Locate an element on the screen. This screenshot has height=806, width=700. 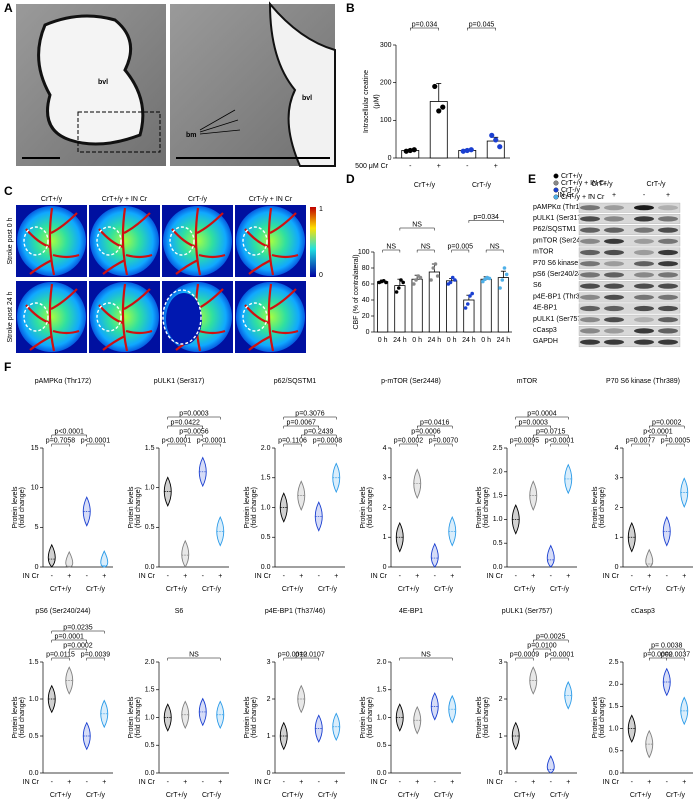
y-tick-label: 100 is located at coordinates (364, 252).